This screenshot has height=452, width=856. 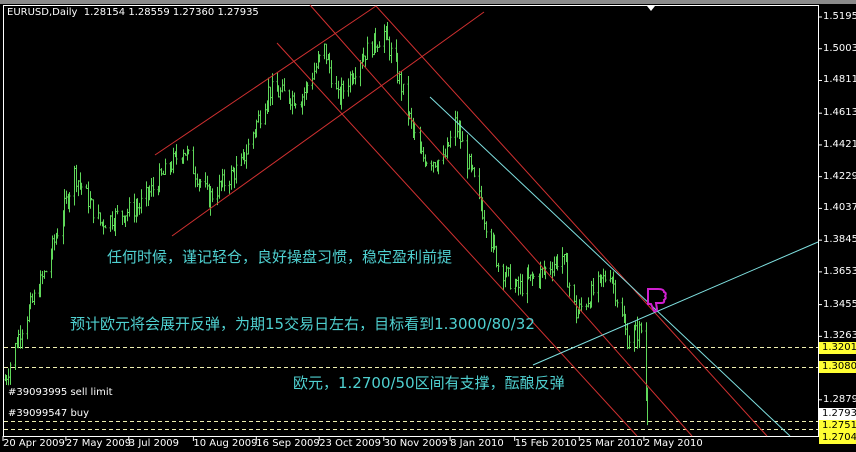 I want to click on price-tick-label: 1.44210, so click(x=839, y=144).